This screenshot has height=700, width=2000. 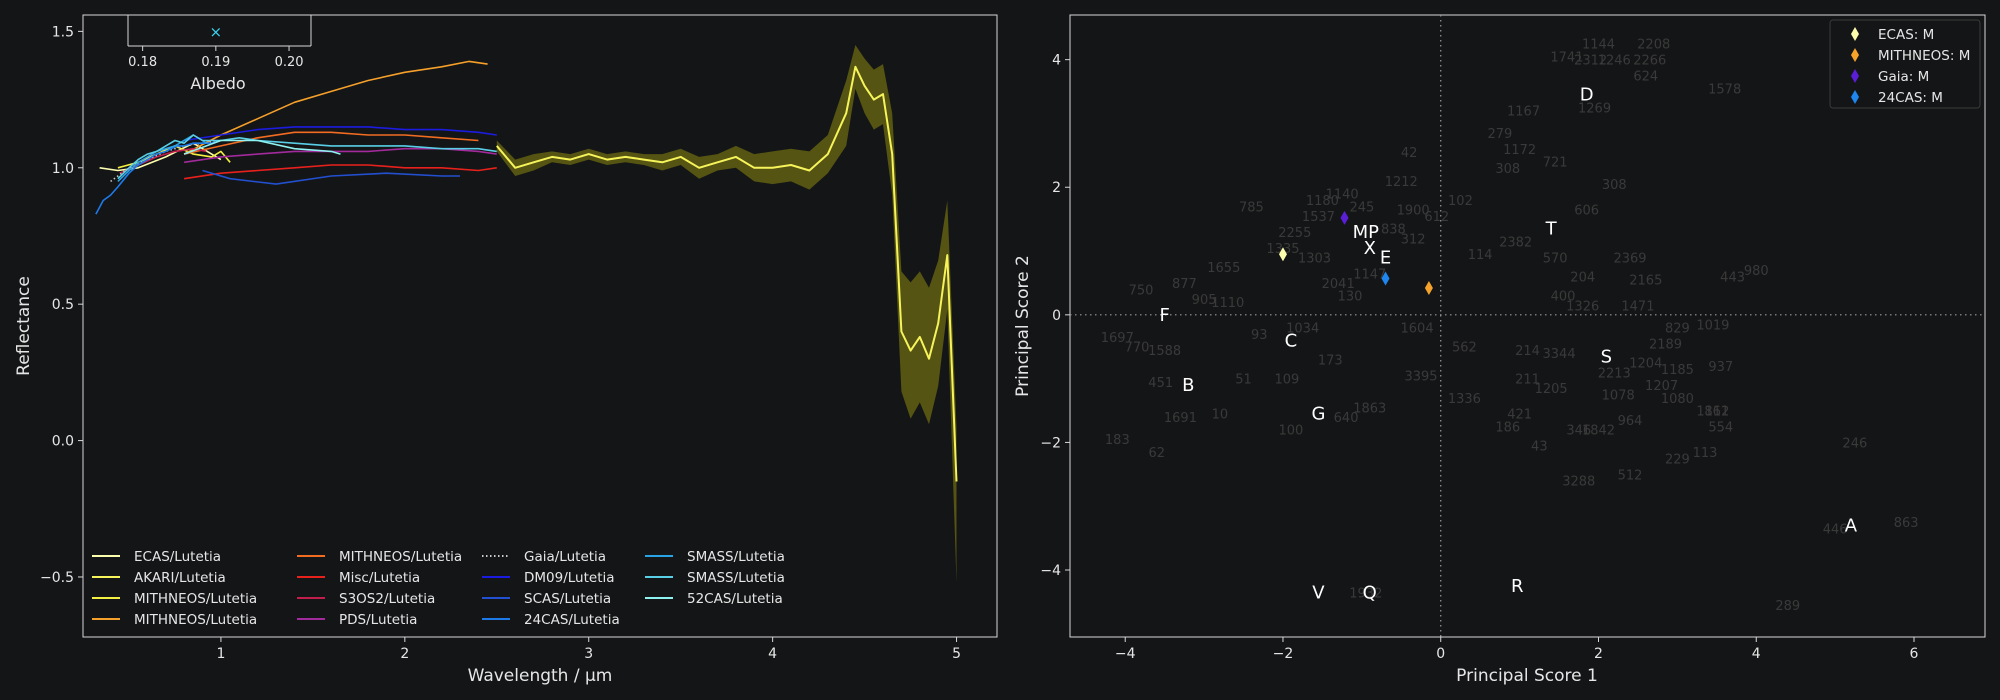 I want to click on y-tick-label: 0, so click(x=1056, y=316).